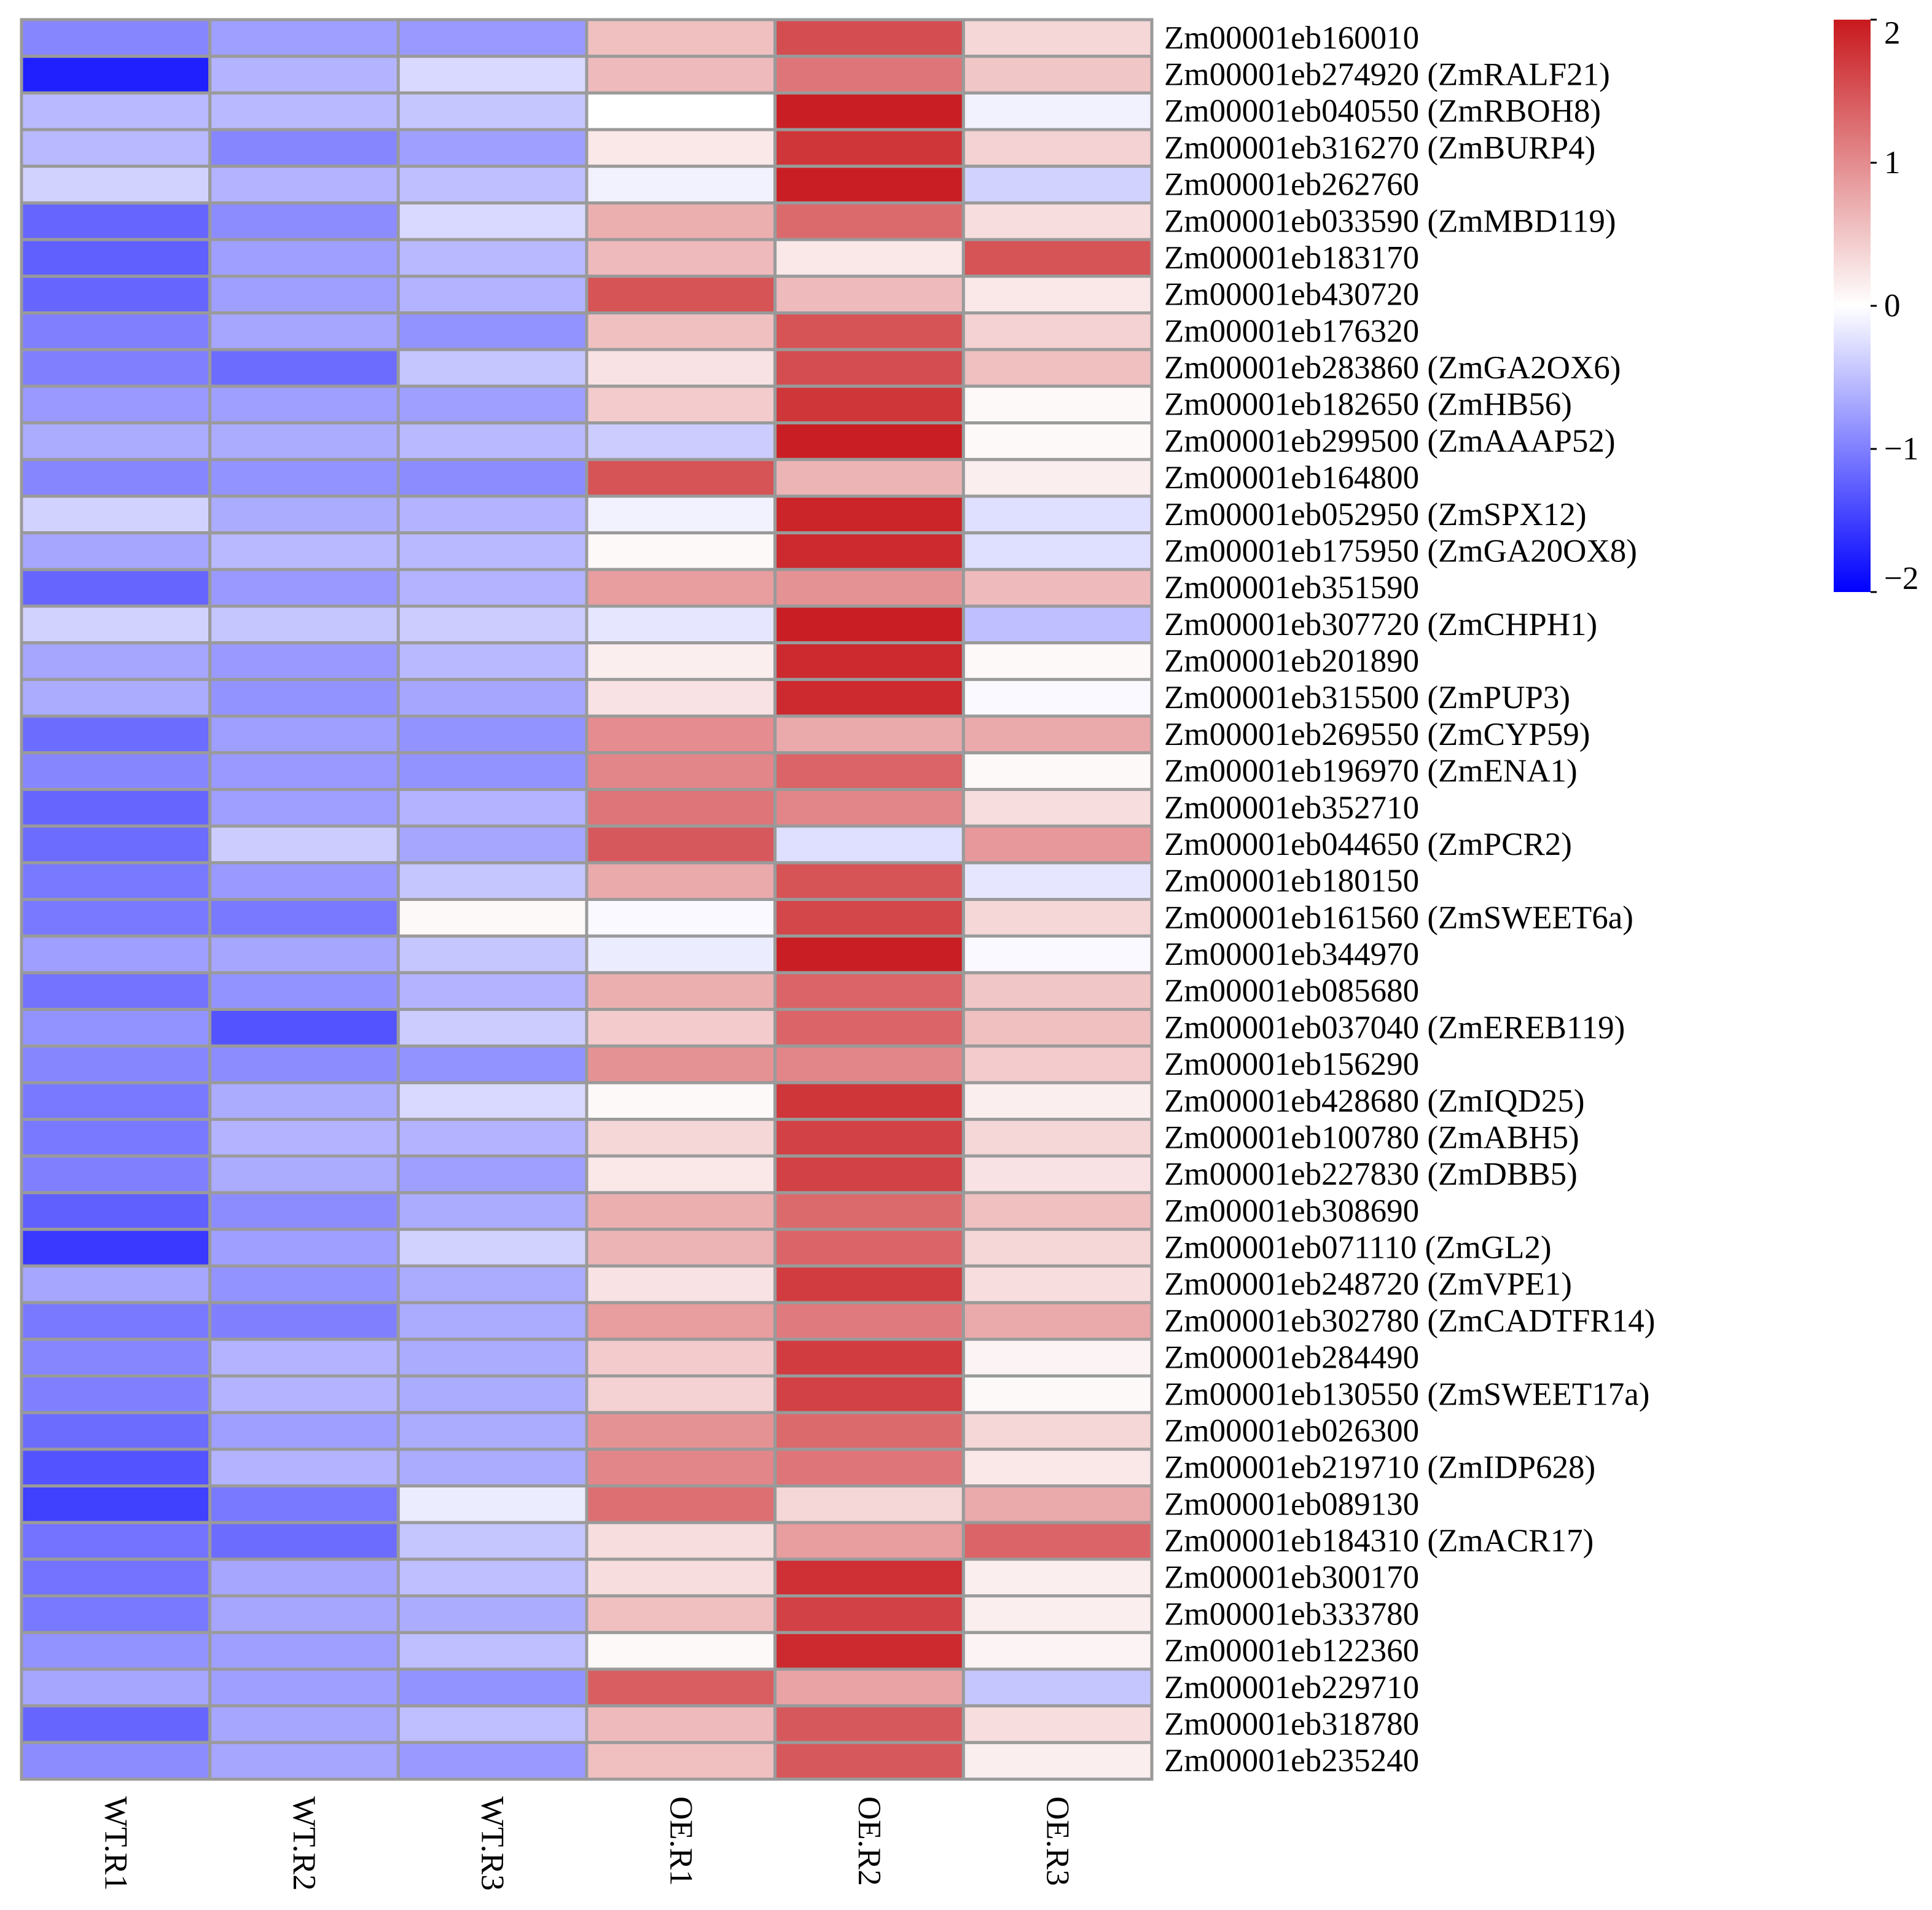 The height and width of the screenshot is (1910, 1932). I want to click on row-label: Zm00001eb299500 (ZmAAAP52), so click(1390, 441).